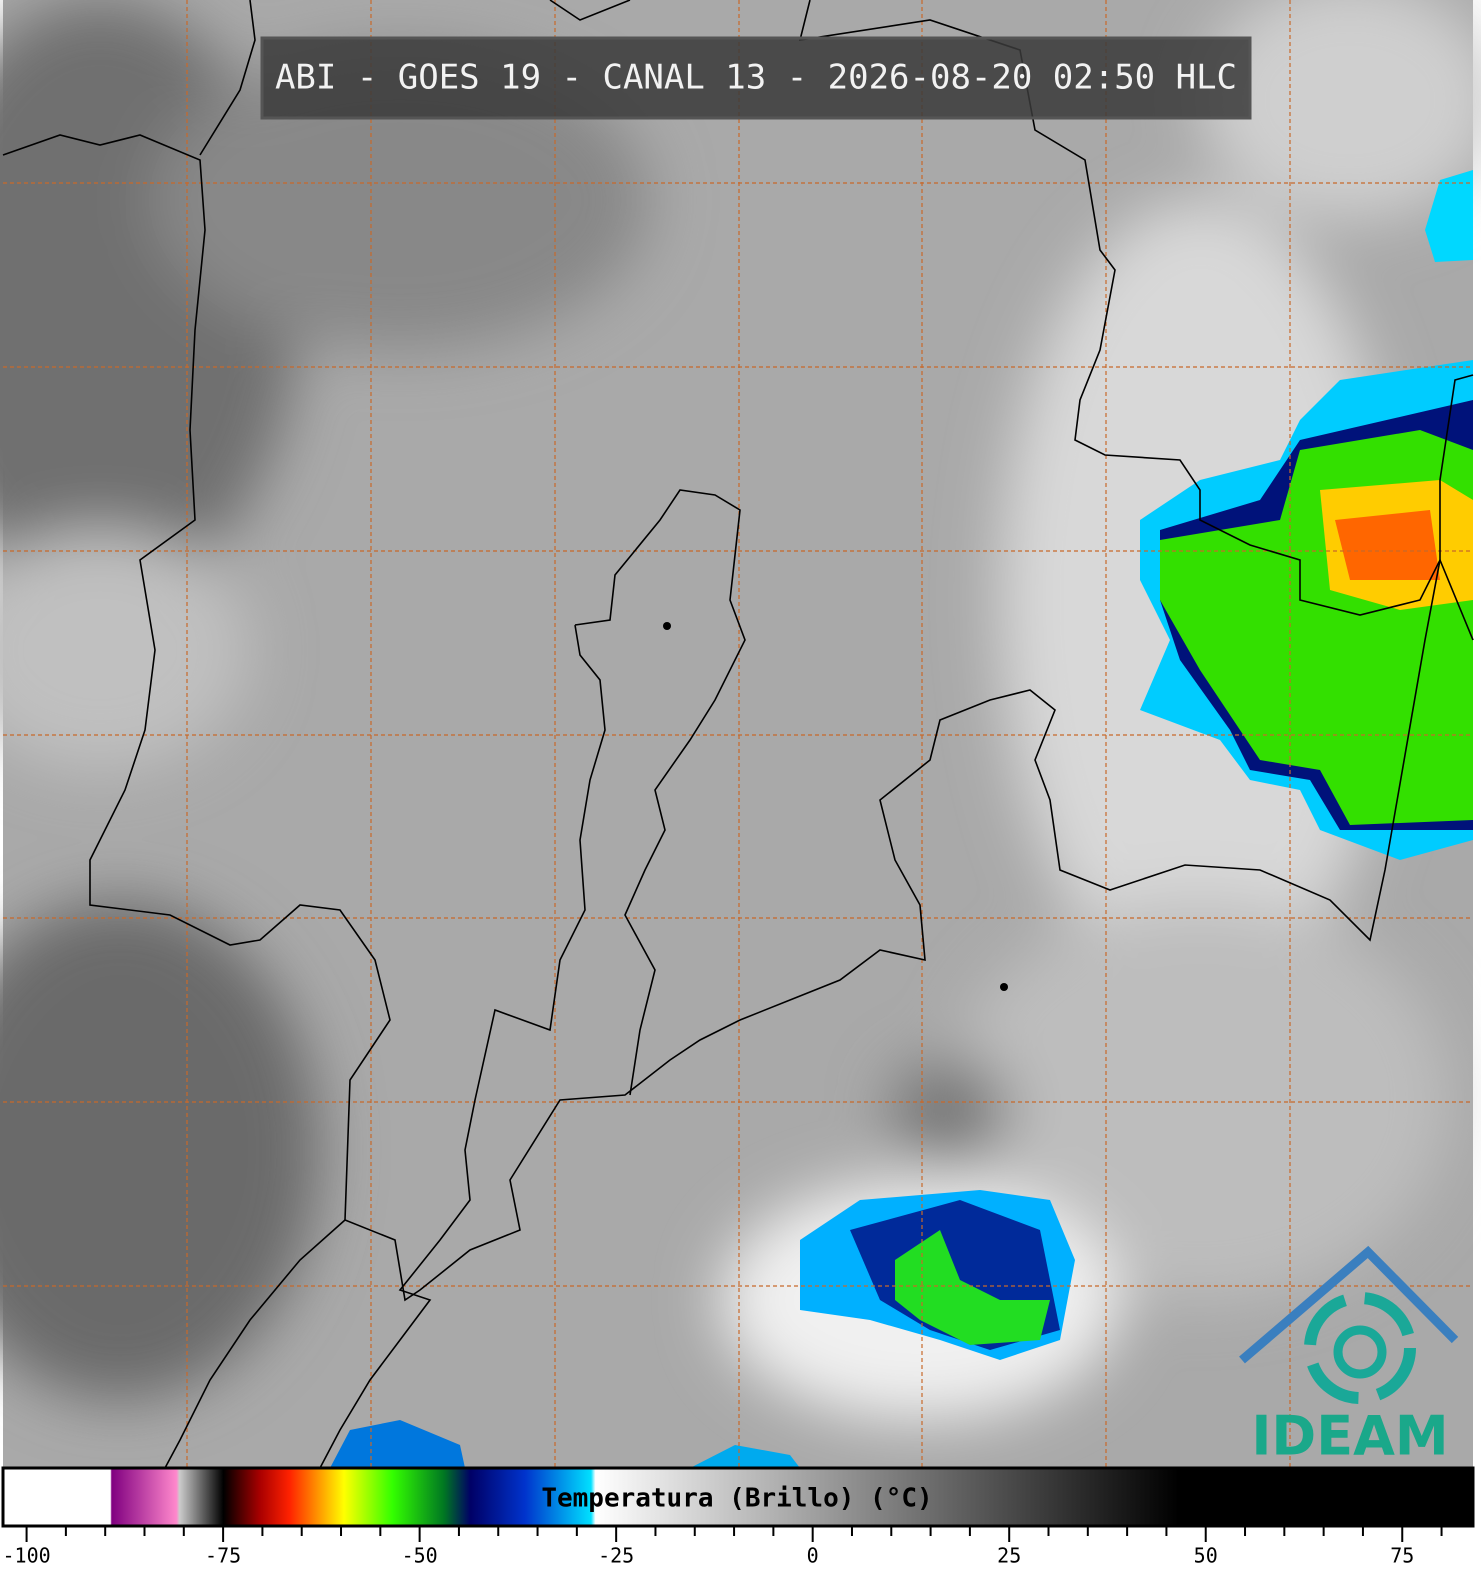  I want to click on tick-label: 75, so click(1402, 1556).